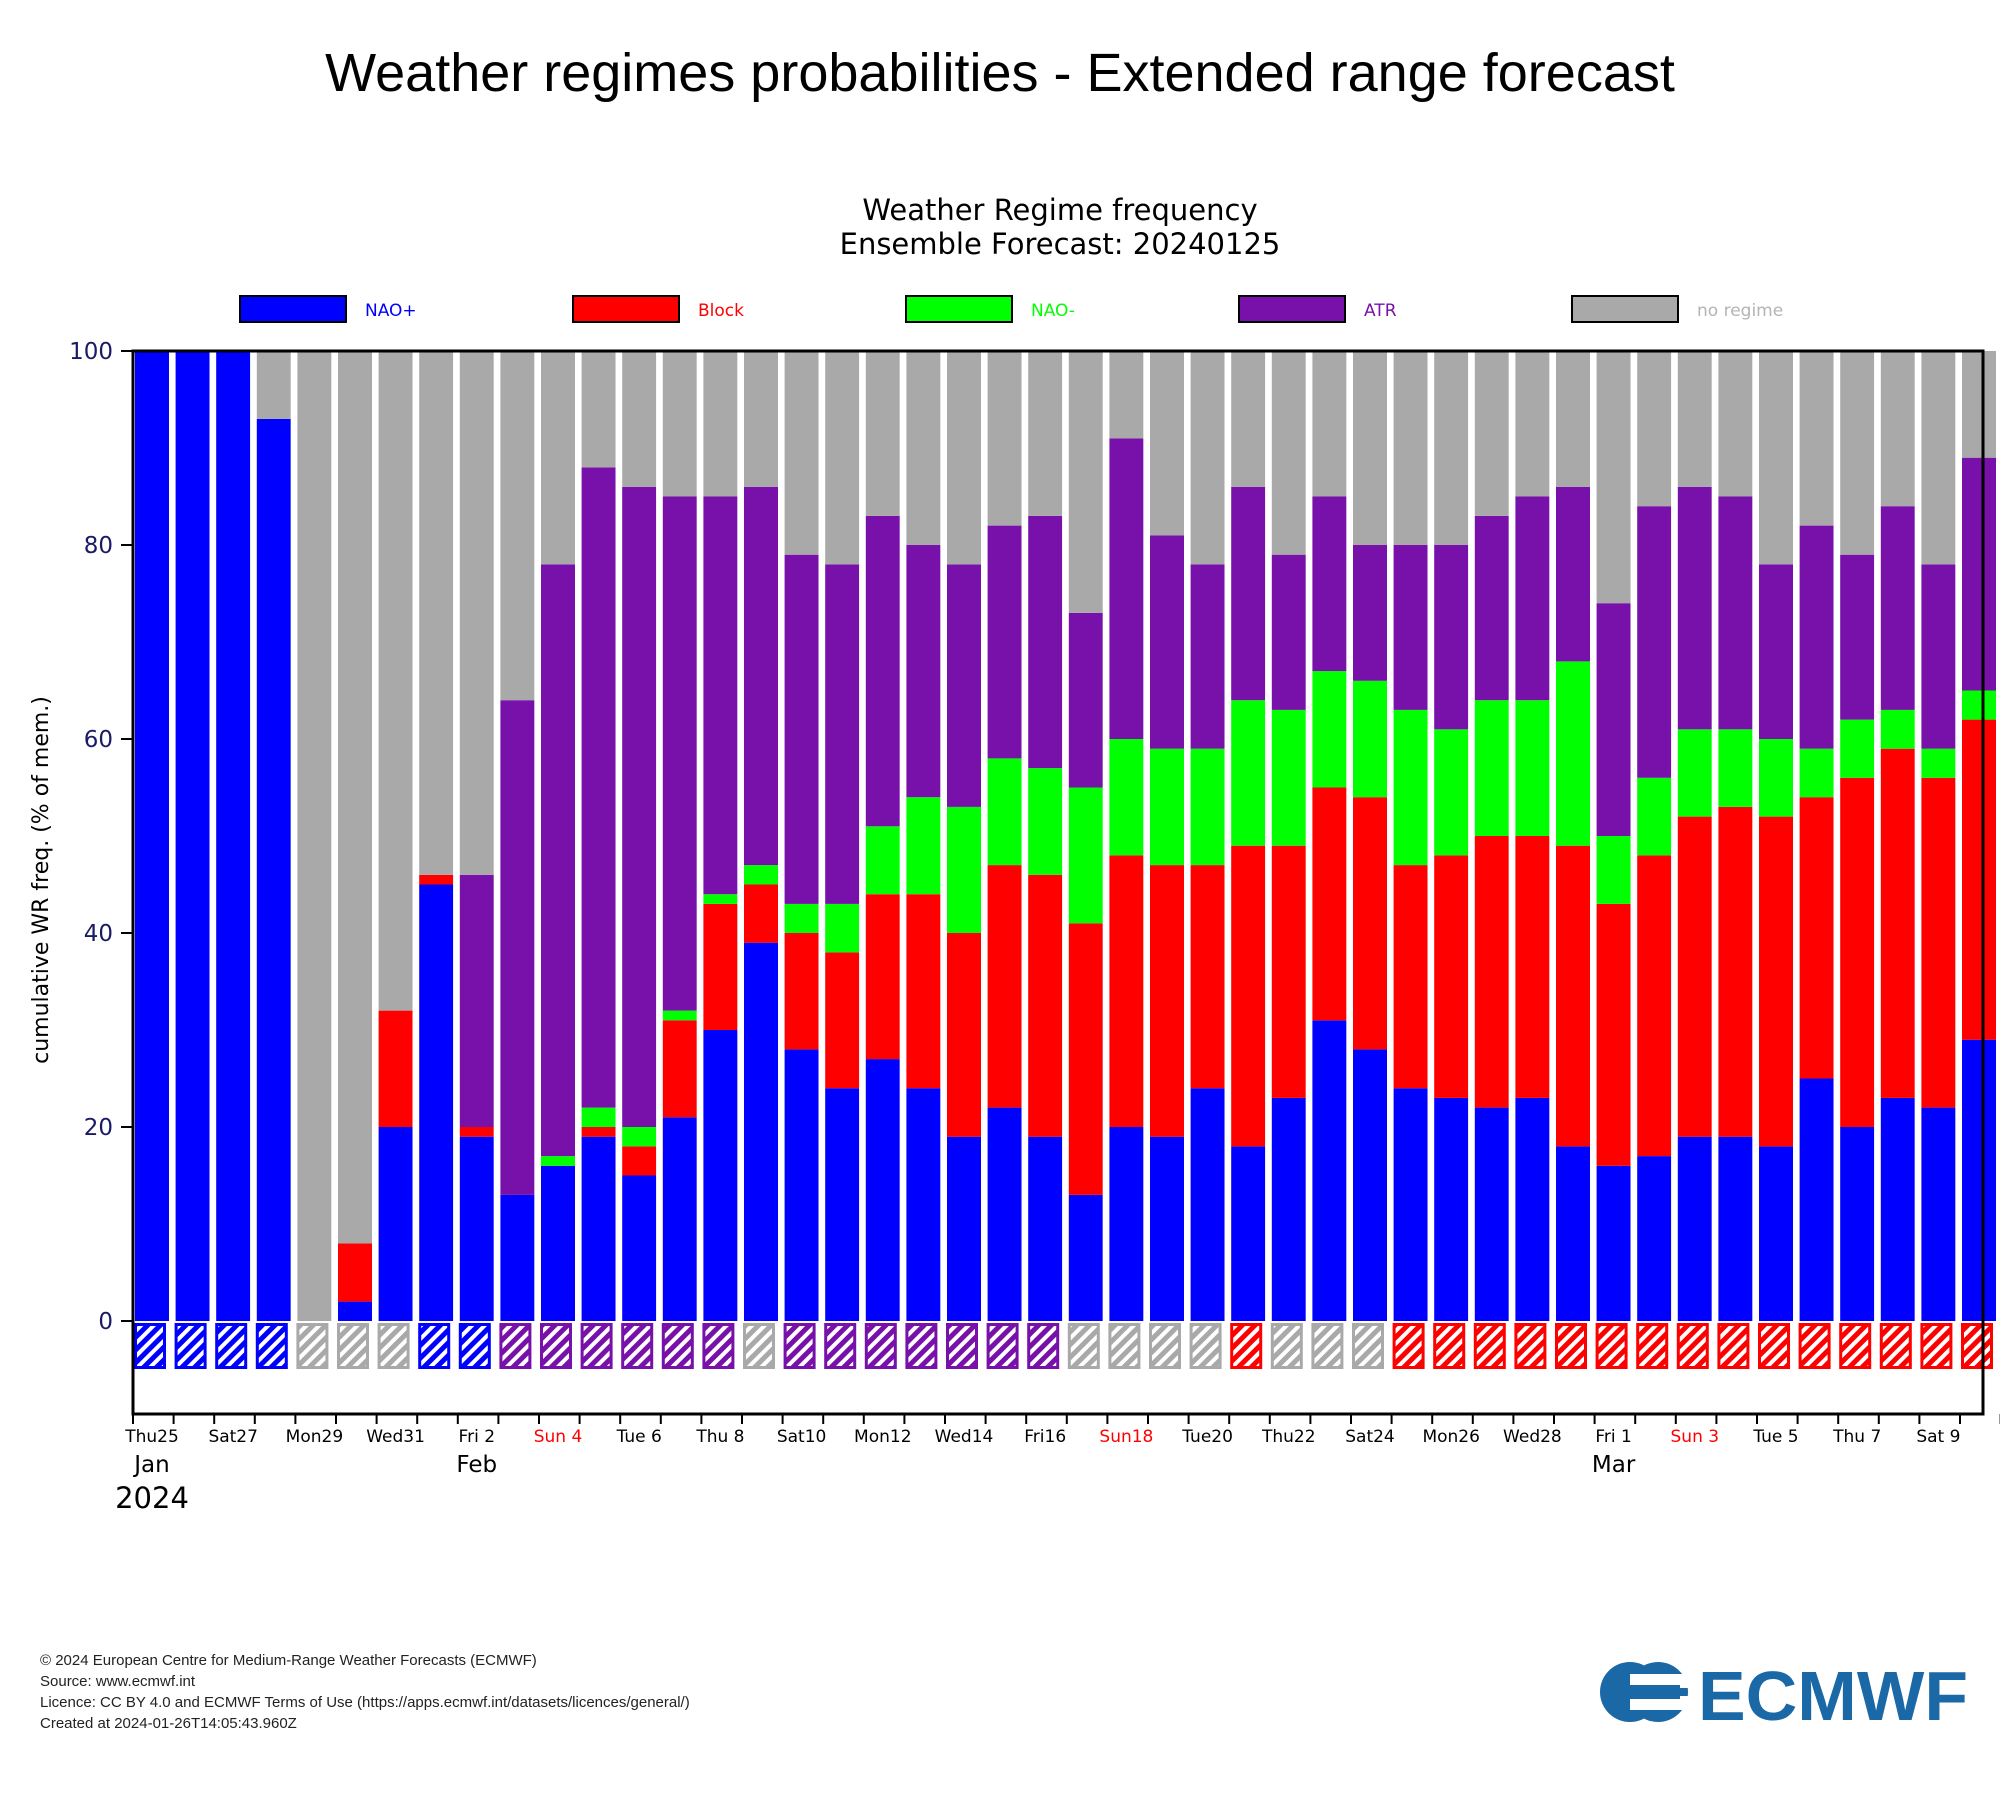 The width and height of the screenshot is (2000, 1800). Describe the element at coordinates (1532, 1437) in the screenshot. I see `x-tick-label: Wed28` at that location.